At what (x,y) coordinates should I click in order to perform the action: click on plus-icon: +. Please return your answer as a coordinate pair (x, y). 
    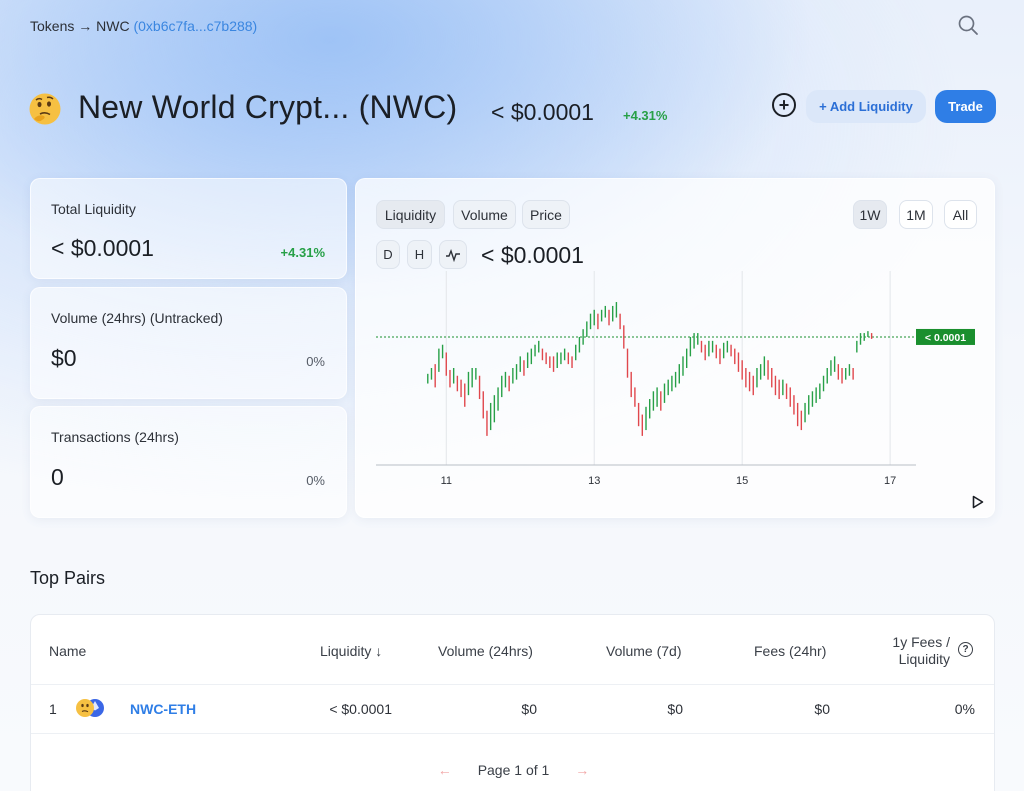
    Looking at the image, I should click on (784, 105).